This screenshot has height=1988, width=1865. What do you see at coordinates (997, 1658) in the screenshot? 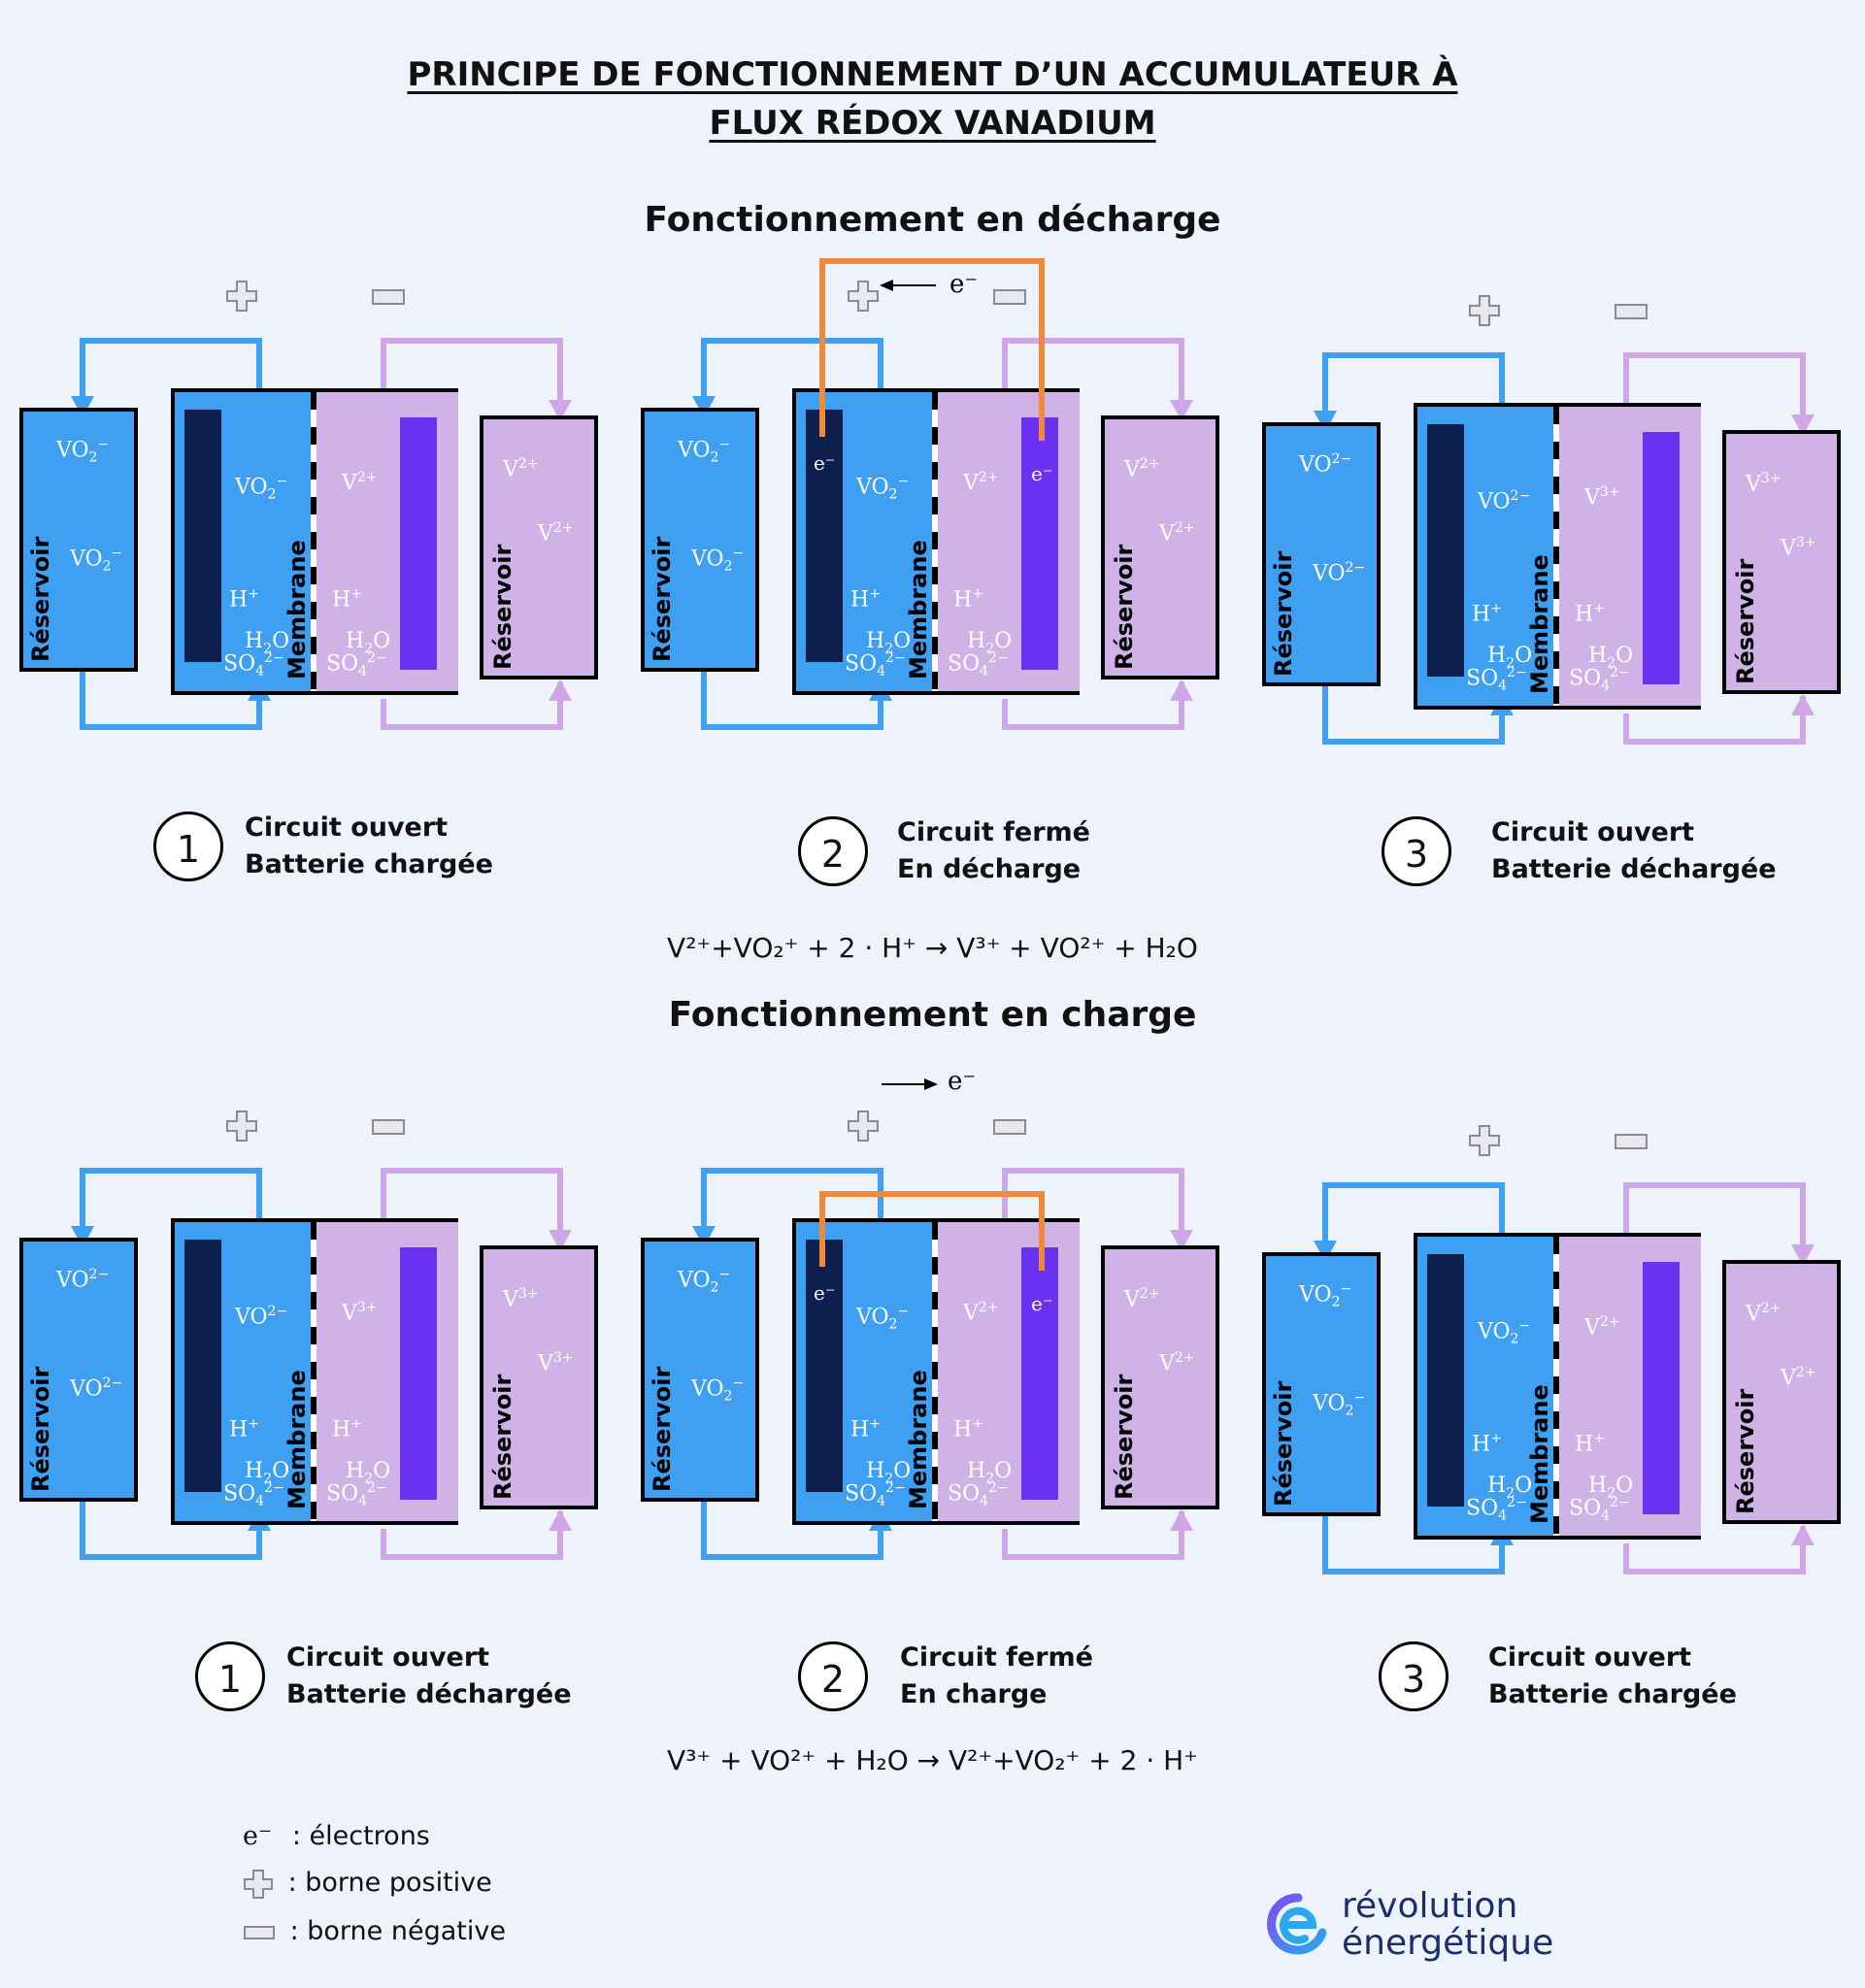
I see `caption-line-1: Circuit fermé` at bounding box center [997, 1658].